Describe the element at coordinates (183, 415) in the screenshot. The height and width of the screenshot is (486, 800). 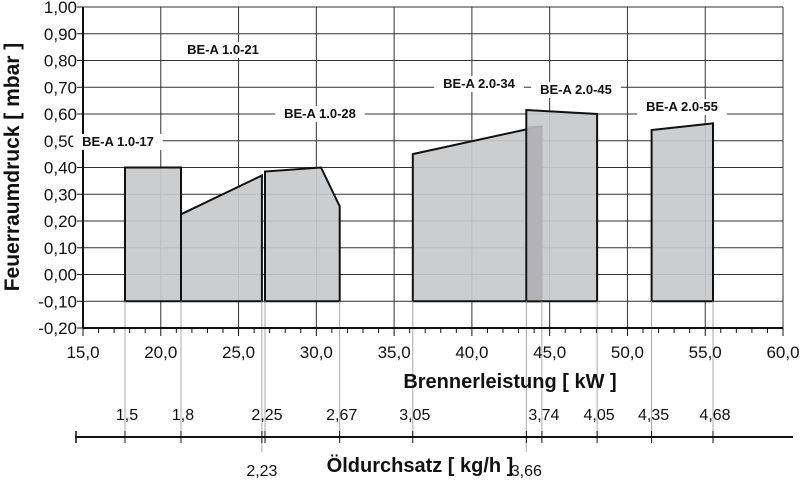
I see `oil-flow-label: 1,8` at that location.